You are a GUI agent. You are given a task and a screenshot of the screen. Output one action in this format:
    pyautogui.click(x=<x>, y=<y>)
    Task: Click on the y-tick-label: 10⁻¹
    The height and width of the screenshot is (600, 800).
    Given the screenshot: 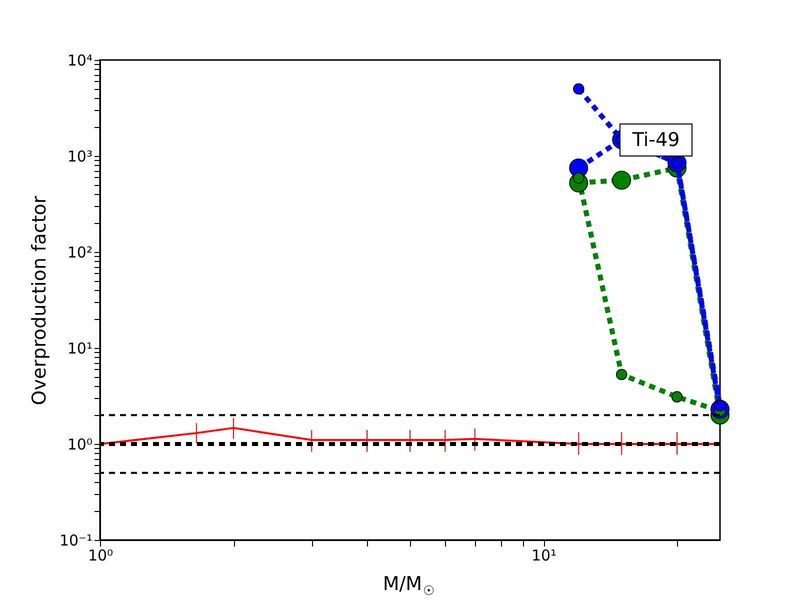 What is the action you would take?
    pyautogui.click(x=75, y=541)
    